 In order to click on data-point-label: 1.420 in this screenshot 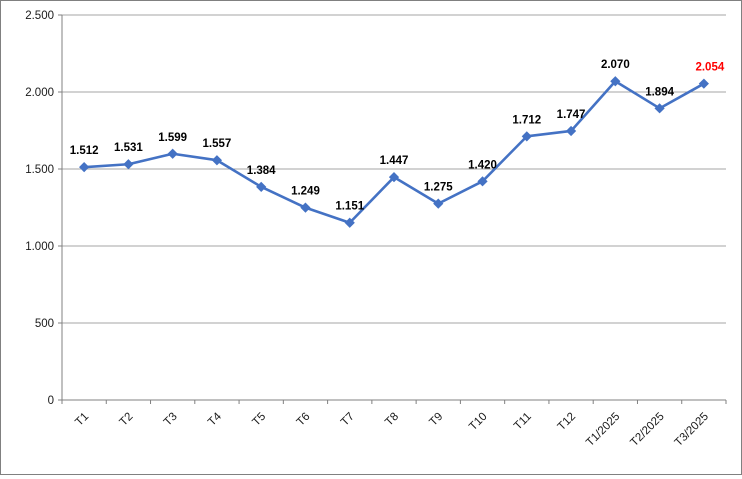, I will do `click(482, 165)`.